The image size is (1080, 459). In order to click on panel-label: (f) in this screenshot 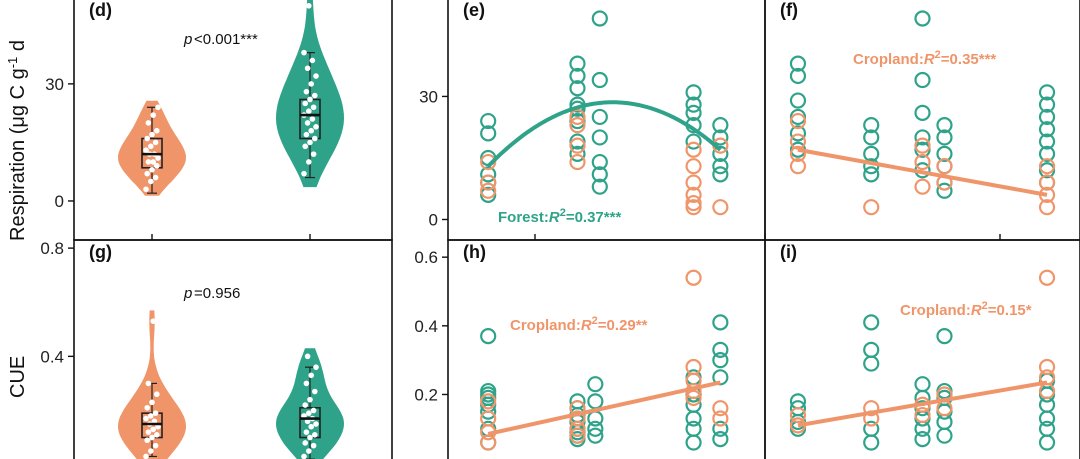, I will do `click(789, 10)`.